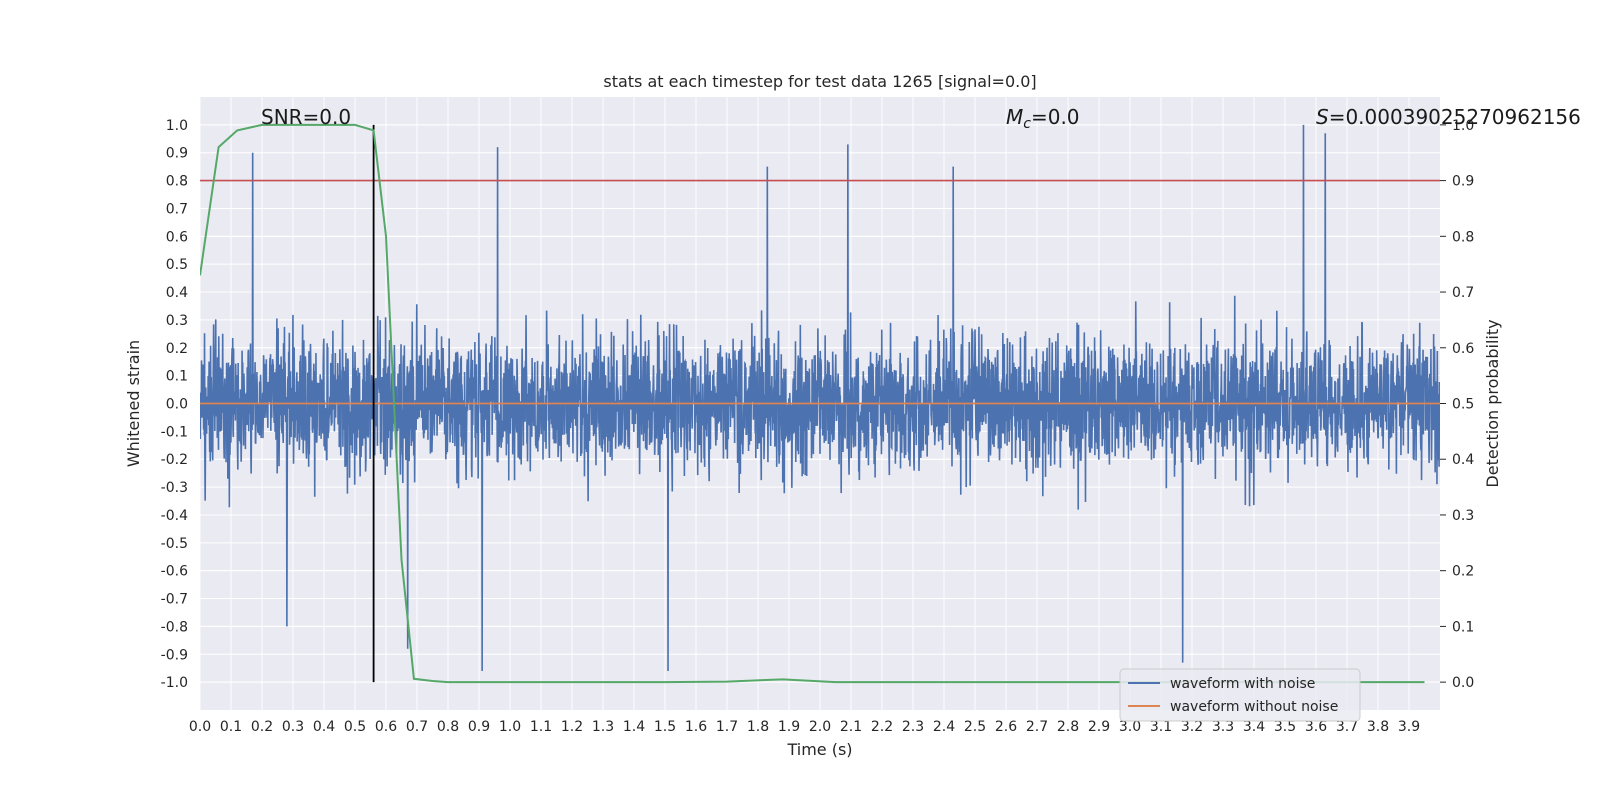 The image size is (1600, 800). What do you see at coordinates (819, 749) in the screenshot?
I see `x-axis-label: Time (s)` at bounding box center [819, 749].